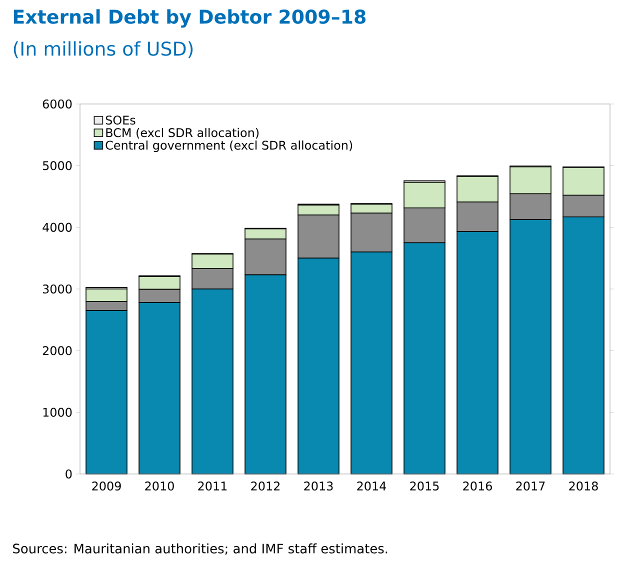 The width and height of the screenshot is (634, 569). Describe the element at coordinates (121, 120) in the screenshot. I see `legend-label: SOEs` at that location.